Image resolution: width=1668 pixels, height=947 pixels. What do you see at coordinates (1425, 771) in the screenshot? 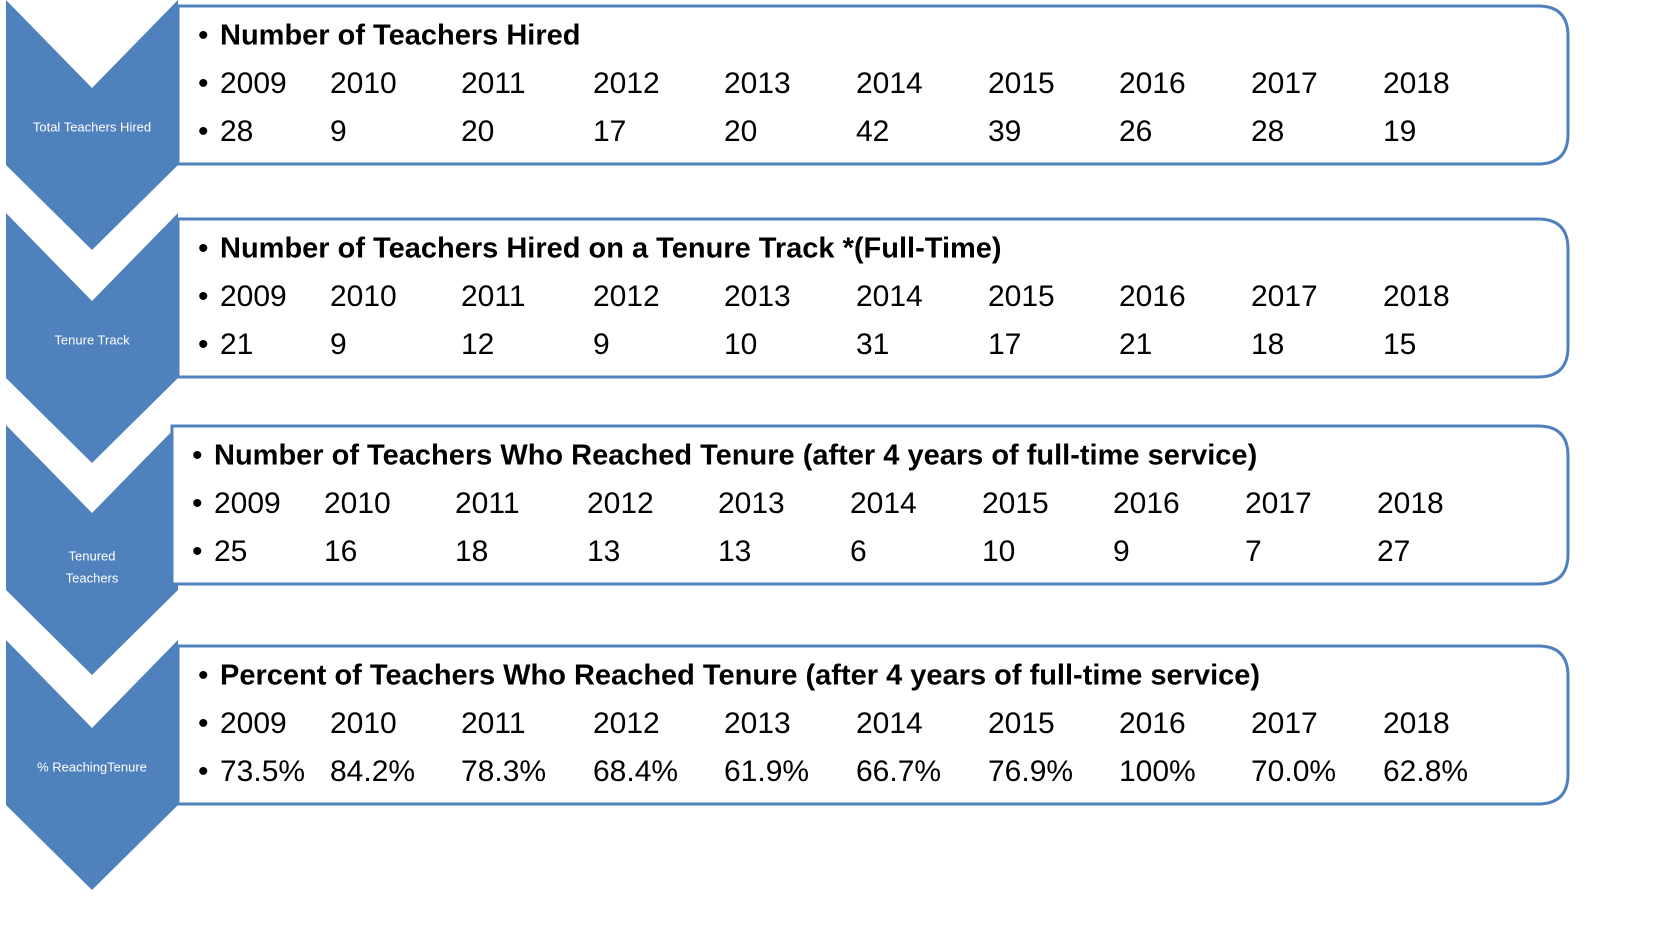
I see `value: 62.8%` at bounding box center [1425, 771].